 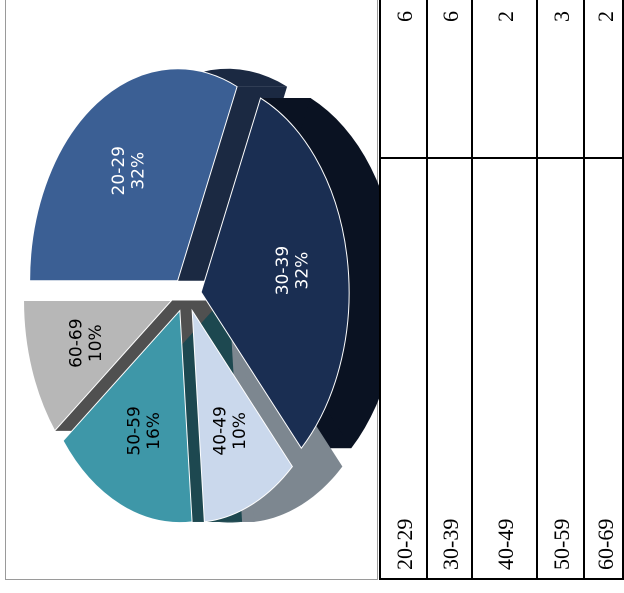 What do you see at coordinates (505, 544) in the screenshot?
I see `table-row-label: 40-49` at bounding box center [505, 544].